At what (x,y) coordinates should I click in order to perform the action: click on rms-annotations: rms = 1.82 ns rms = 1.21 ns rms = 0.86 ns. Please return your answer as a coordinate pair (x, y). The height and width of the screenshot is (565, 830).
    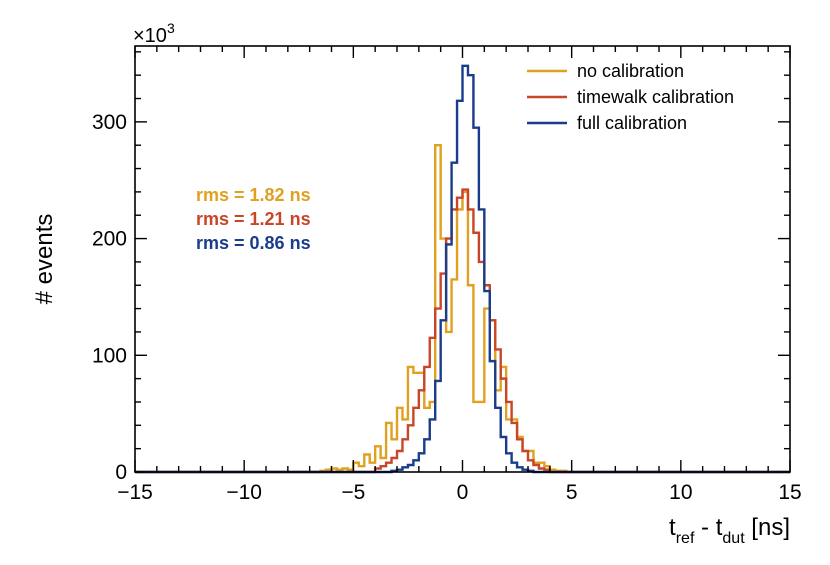
    Looking at the image, I should click on (253, 219).